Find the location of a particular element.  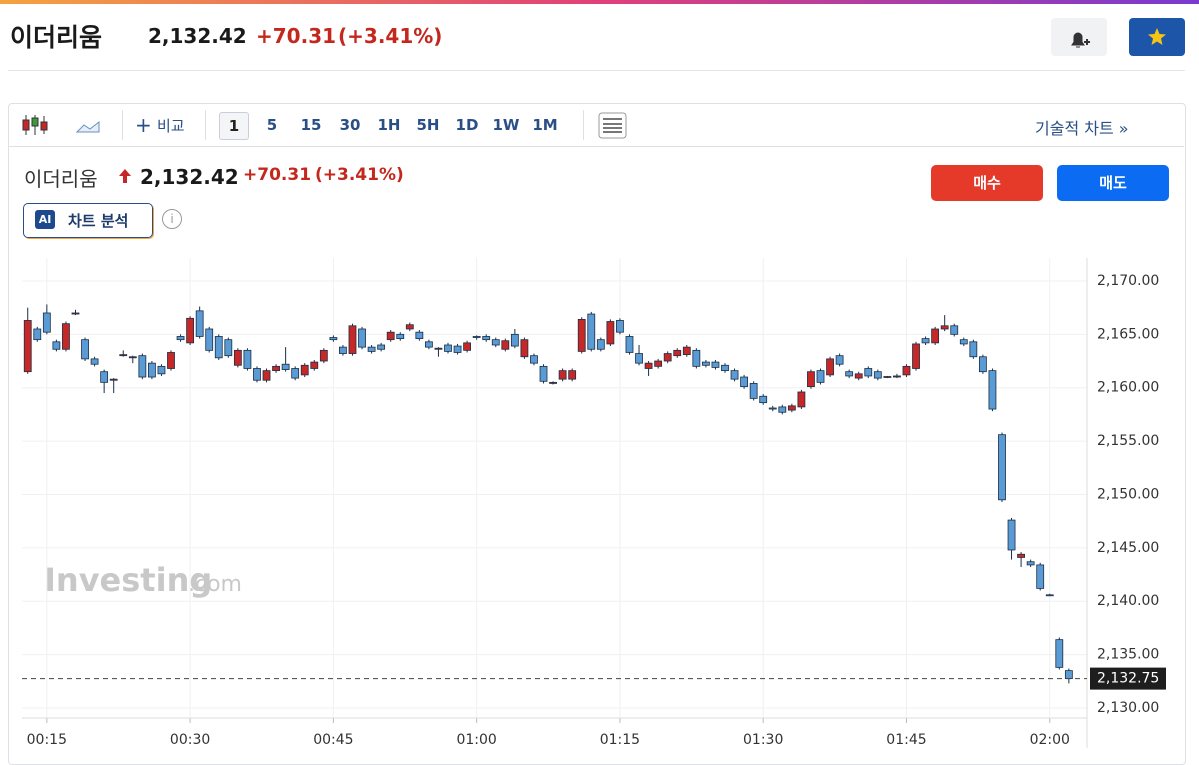

ai-button is located at coordinates (88, 220).